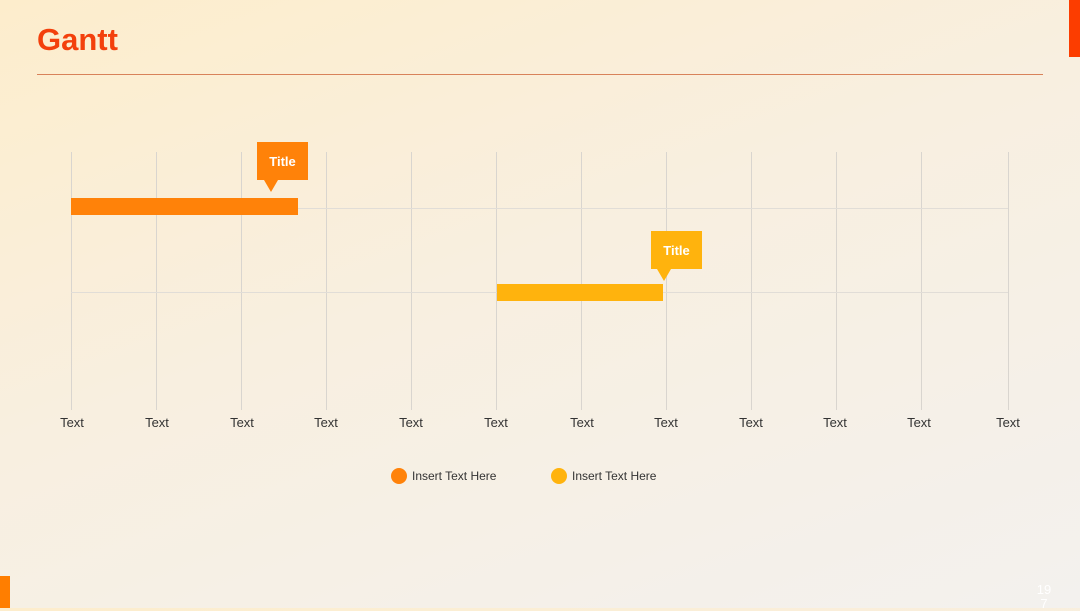 The image size is (1080, 611). Describe the element at coordinates (540, 74) in the screenshot. I see `title-divider` at that location.